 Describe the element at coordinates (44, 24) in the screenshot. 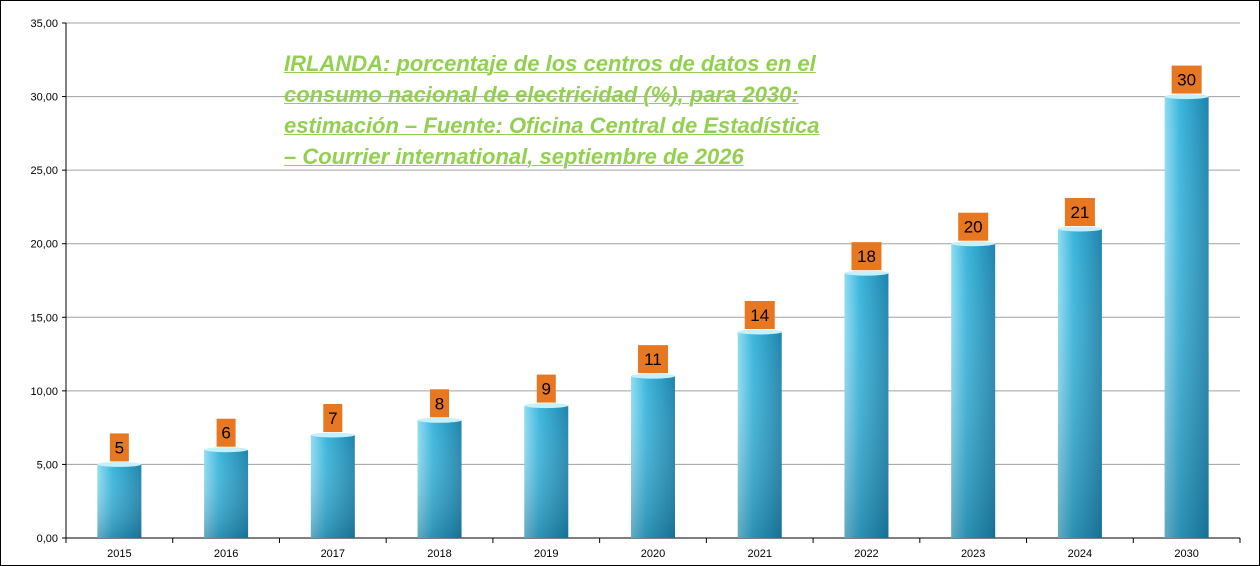

I see `y-tick-label: 35,00` at that location.